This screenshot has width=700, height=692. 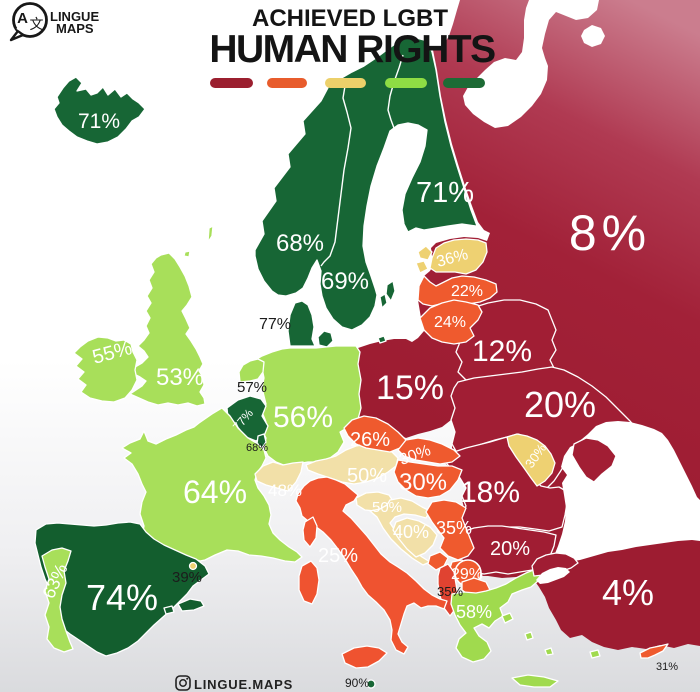 I want to click on svg-text: 77%, so click(x=275, y=324).